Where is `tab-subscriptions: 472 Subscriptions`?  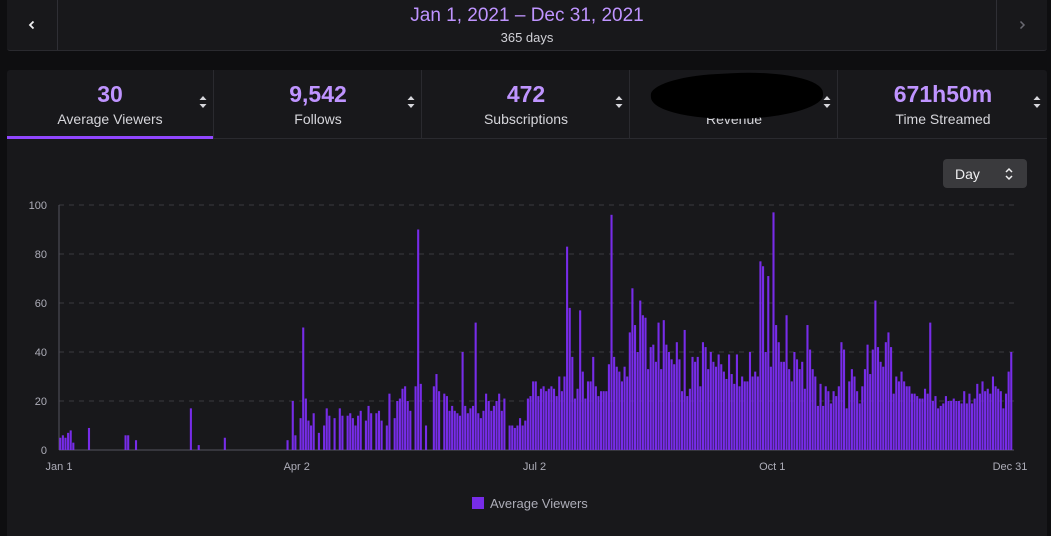
tab-subscriptions: 472 Subscriptions is located at coordinates (526, 104).